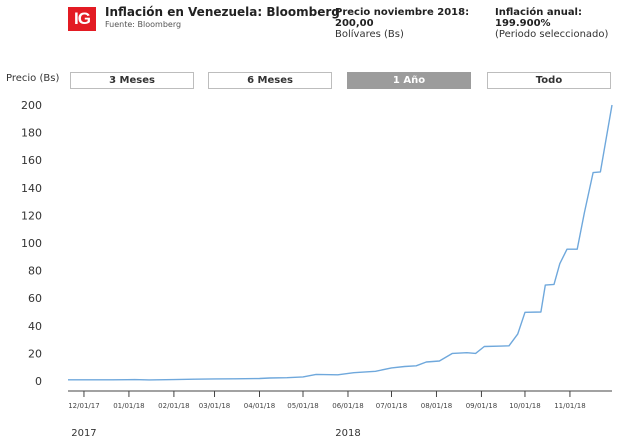 The height and width of the screenshot is (442, 620). I want to click on price-unit: Bolívares (Bs), so click(369, 34).